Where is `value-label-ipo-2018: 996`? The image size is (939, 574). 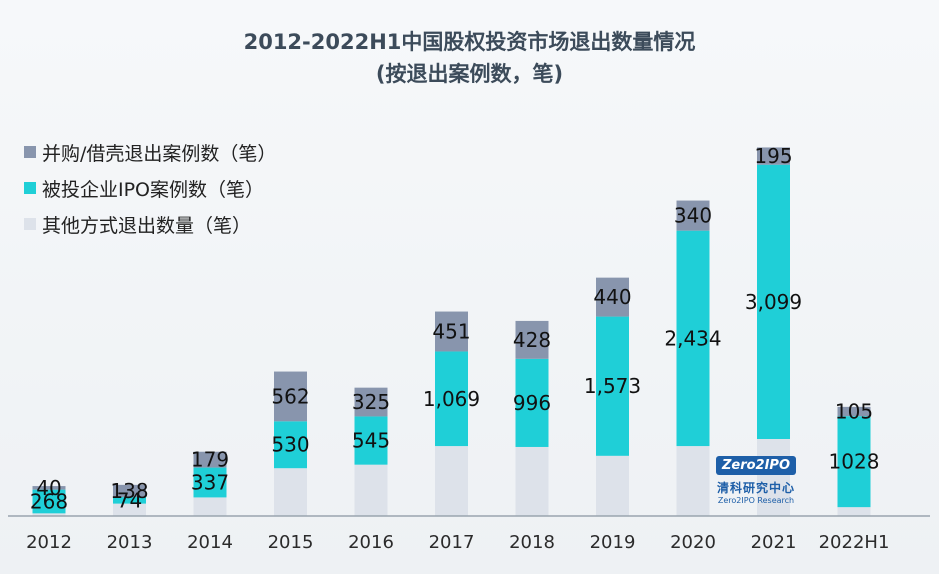 value-label-ipo-2018: 996 is located at coordinates (532, 403).